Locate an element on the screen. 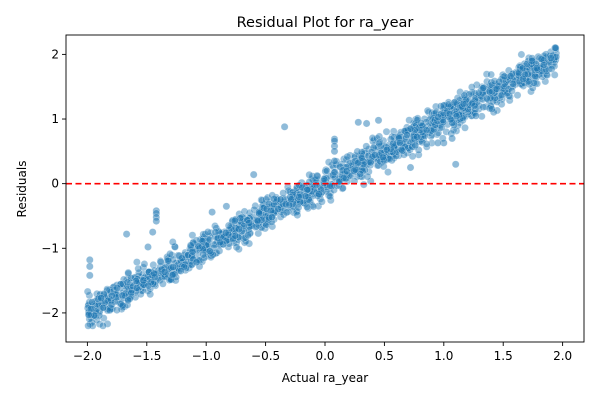  y-axis-ticks: −2 −1 0 1 2 is located at coordinates (53, 183).